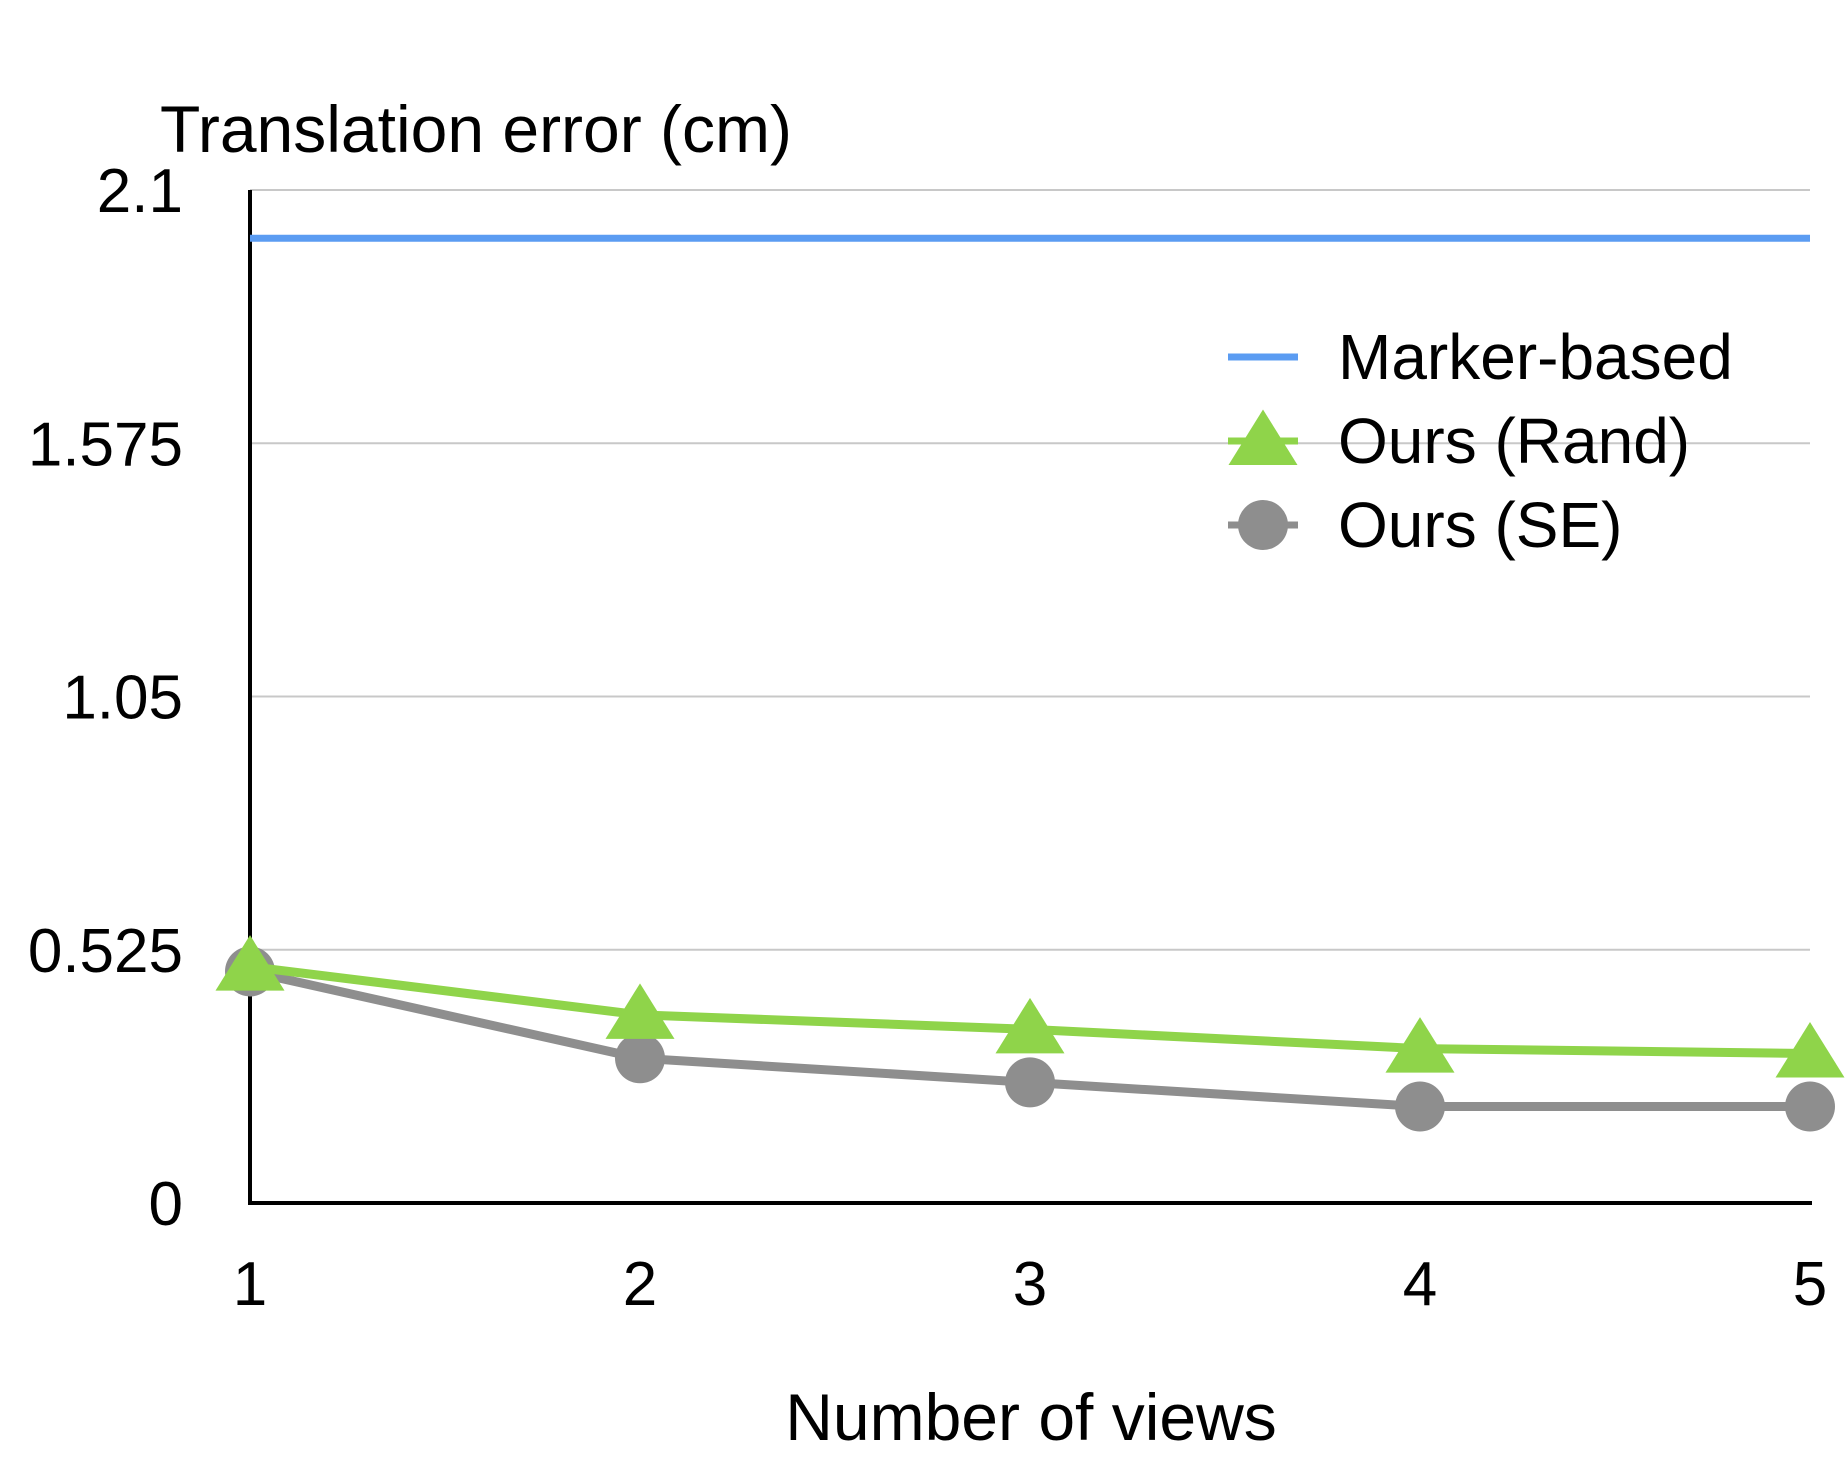  Describe the element at coordinates (1514, 441) in the screenshot. I see `legend-label: Ours (Rand)` at that location.